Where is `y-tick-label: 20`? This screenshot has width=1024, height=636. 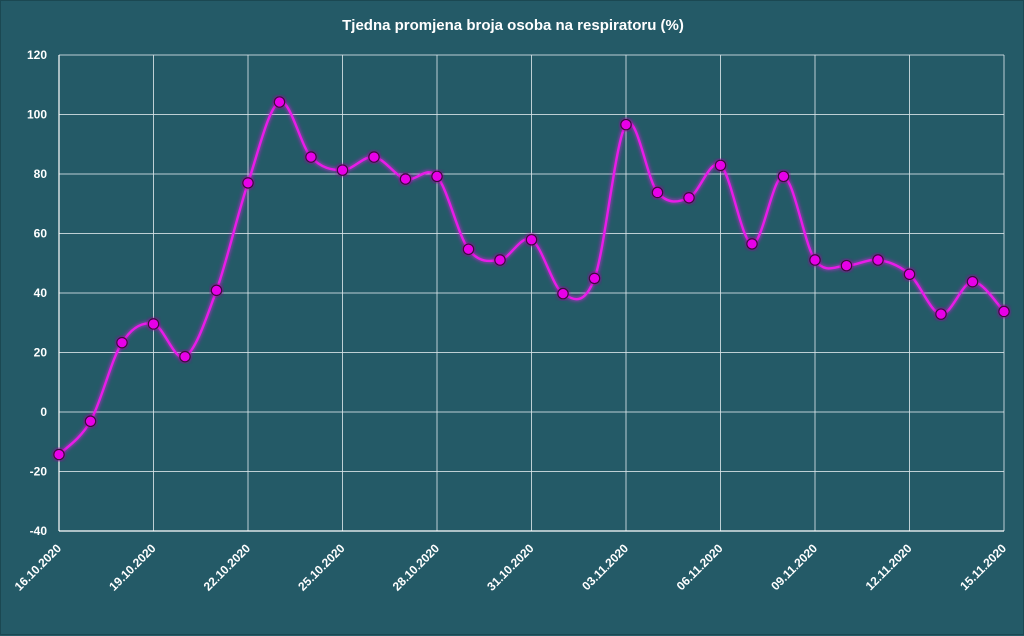 y-tick-label: 20 is located at coordinates (41, 353).